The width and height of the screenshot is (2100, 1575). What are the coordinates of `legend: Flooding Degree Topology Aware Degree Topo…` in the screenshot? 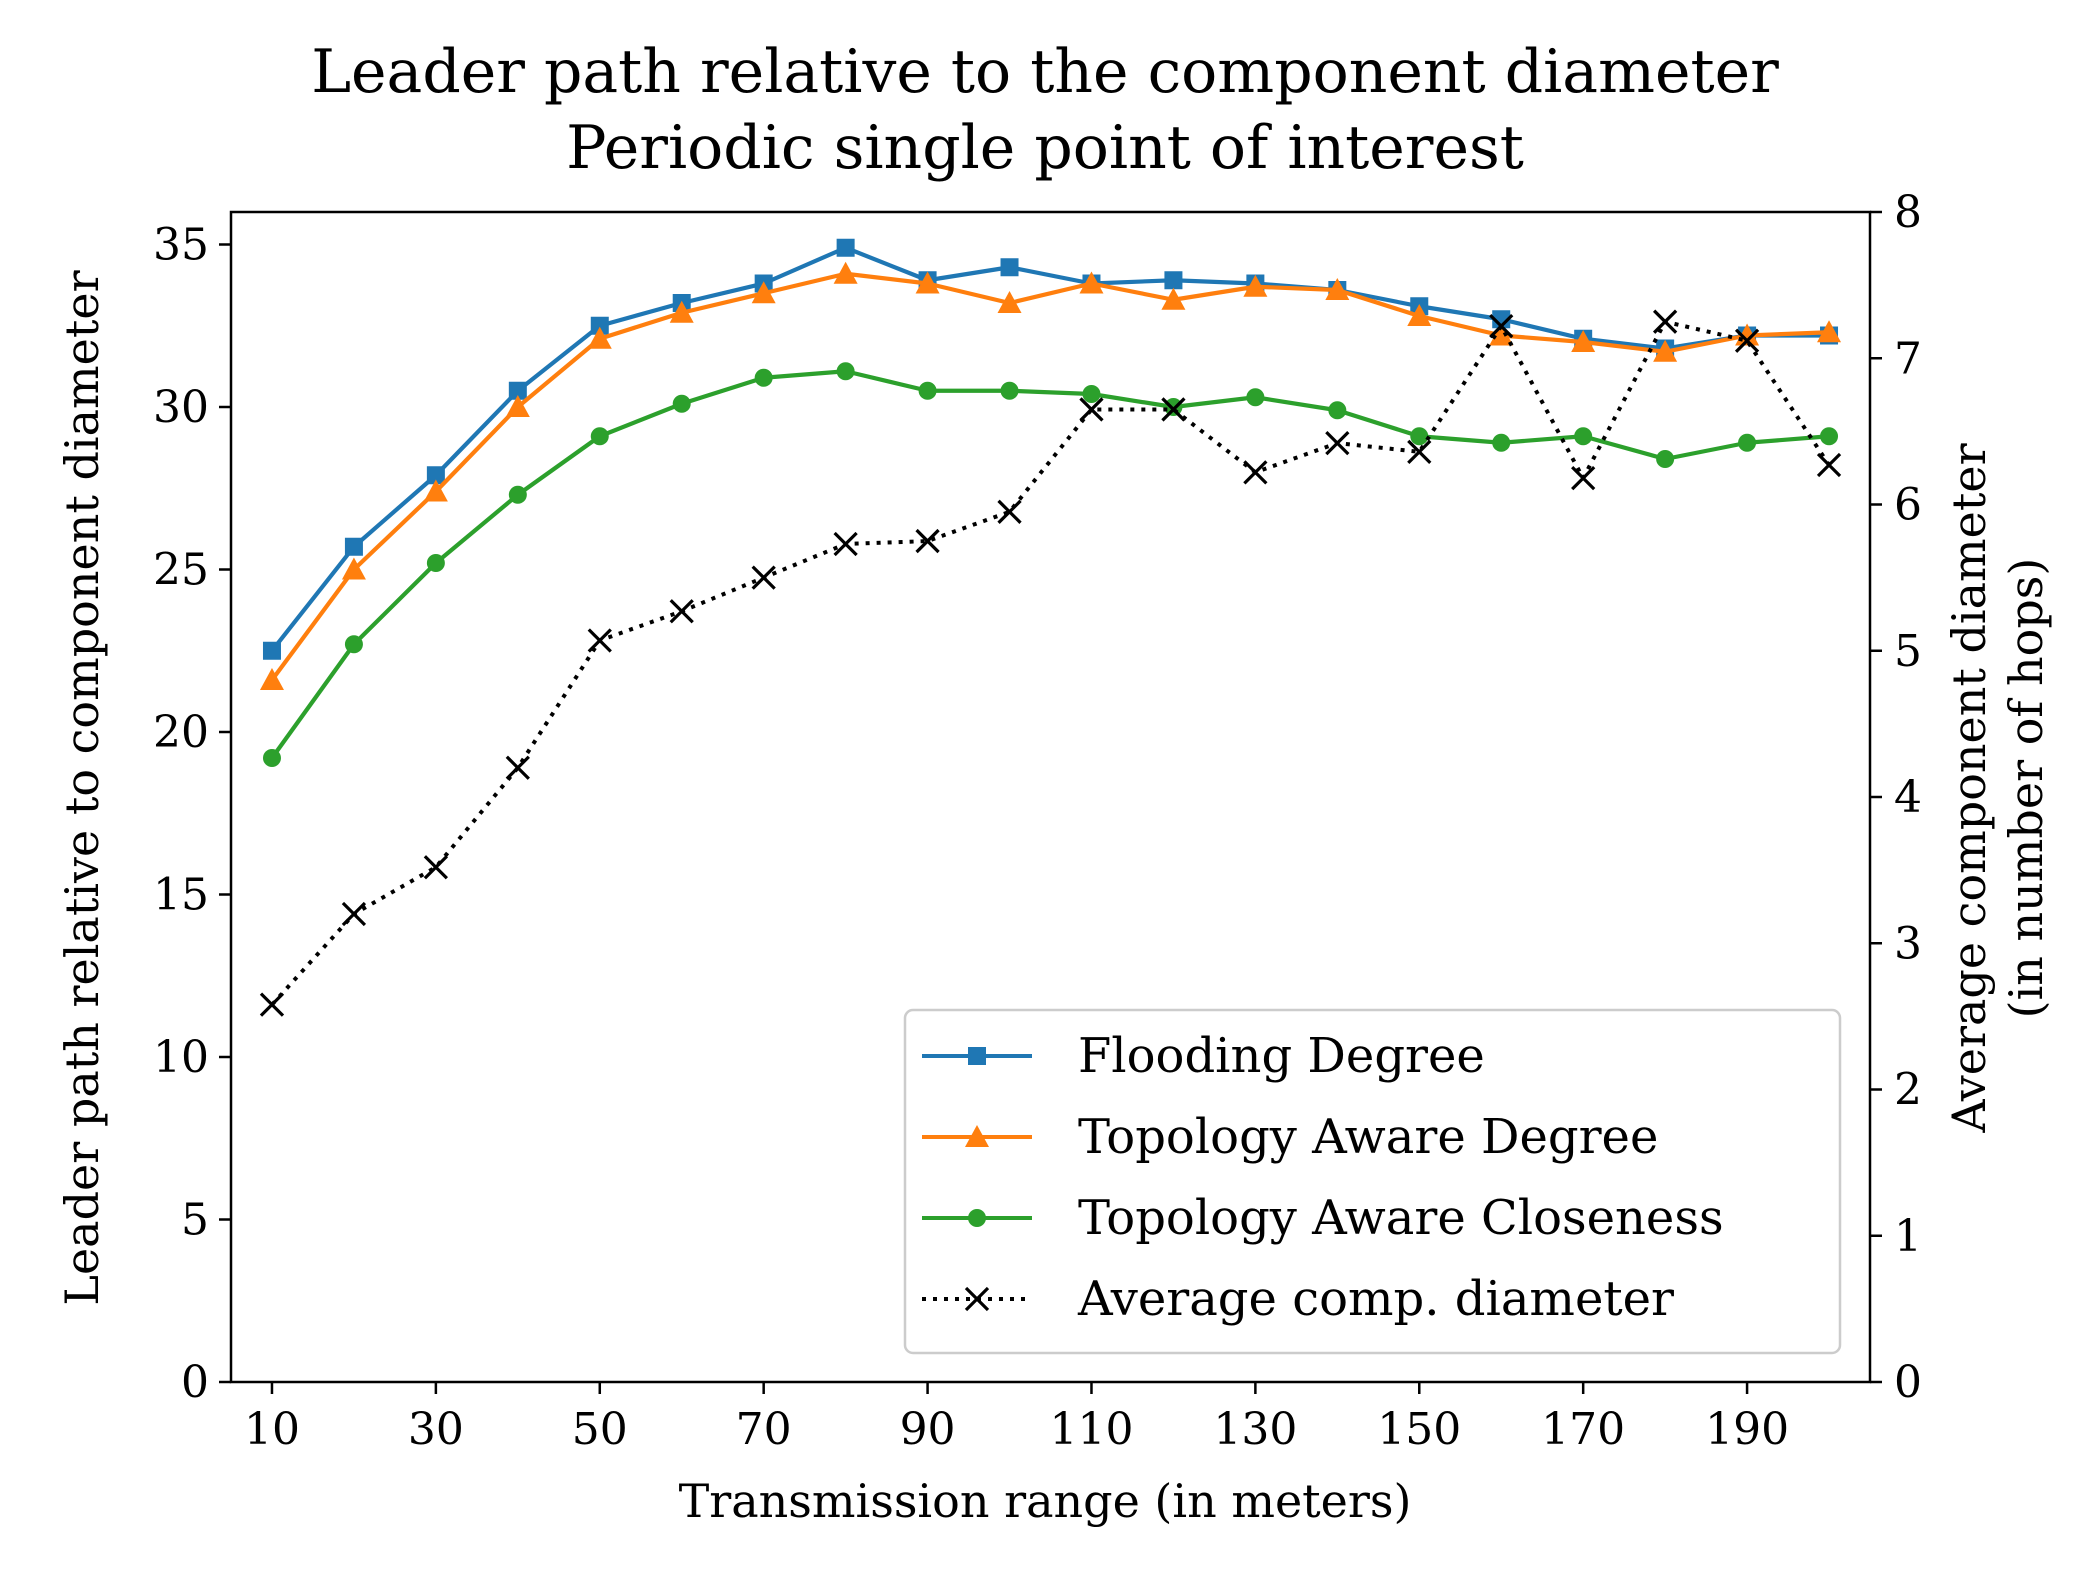 It's located at (1372, 1181).